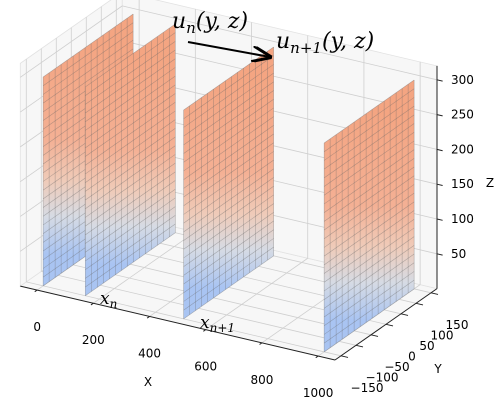  I want to click on annotation-sub: n, so click(191, 28).